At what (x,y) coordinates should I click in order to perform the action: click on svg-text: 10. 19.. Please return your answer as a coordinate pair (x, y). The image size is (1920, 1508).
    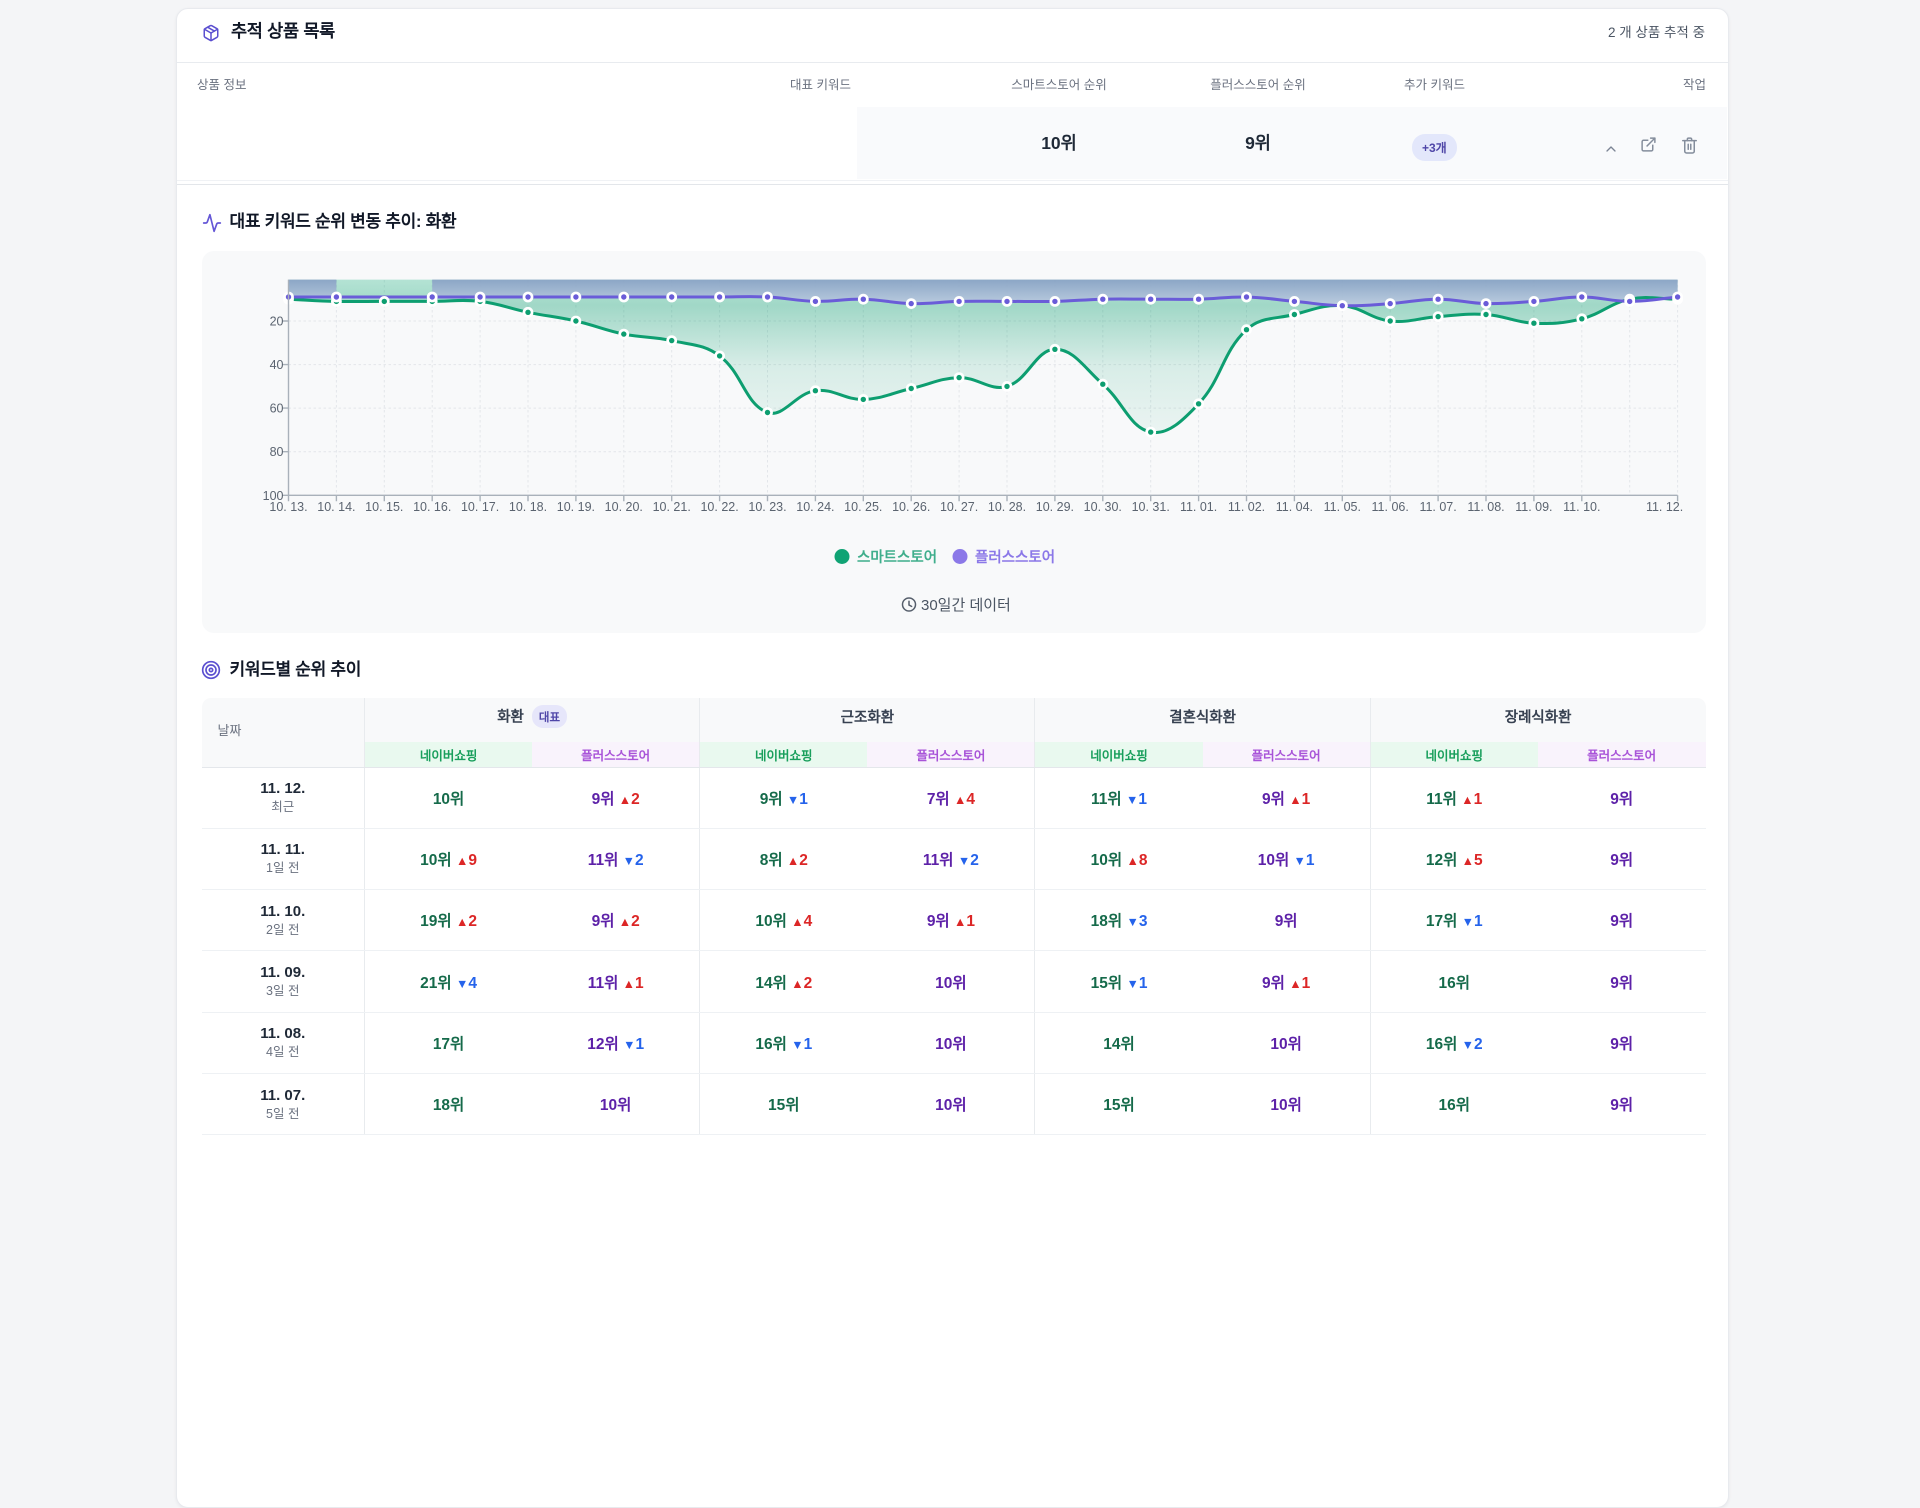
    Looking at the image, I should click on (575, 507).